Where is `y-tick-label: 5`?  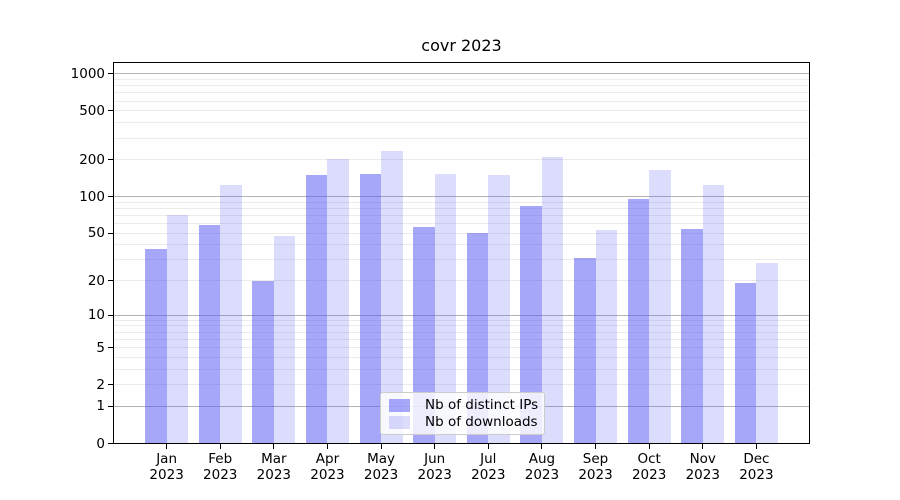
y-tick-label: 5 is located at coordinates (100, 347).